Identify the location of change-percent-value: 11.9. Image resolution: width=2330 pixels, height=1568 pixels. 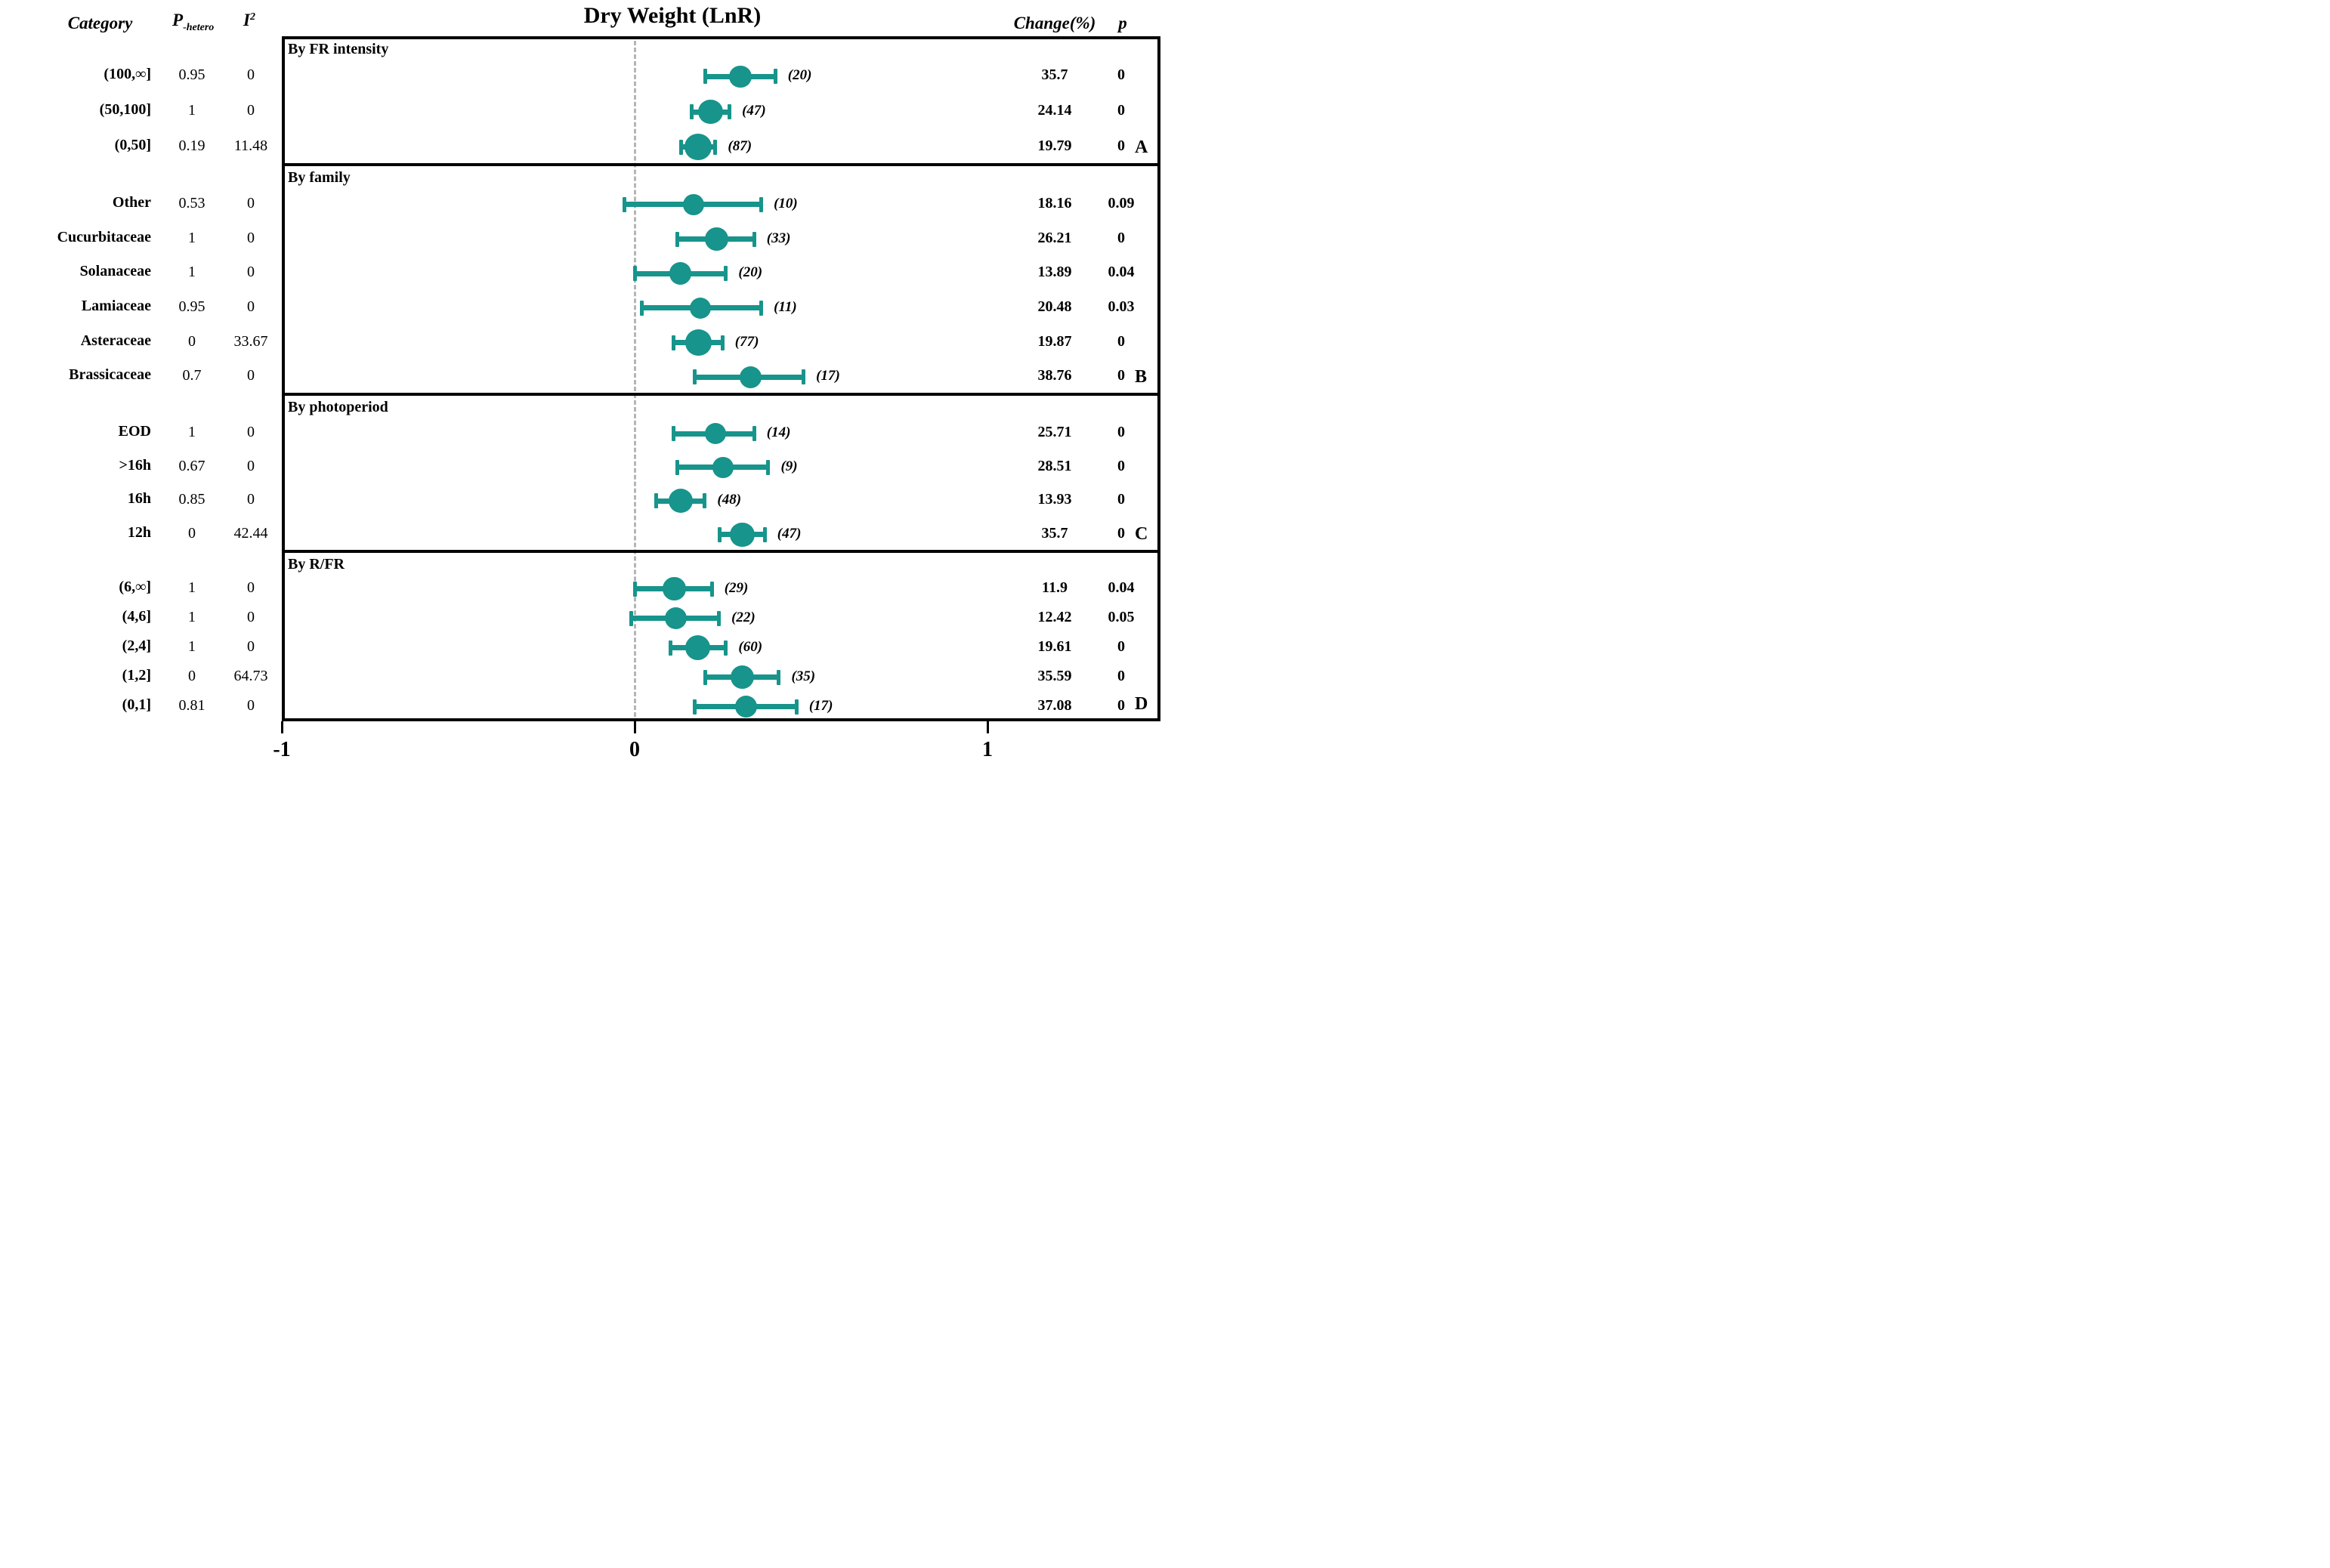
(1055, 587).